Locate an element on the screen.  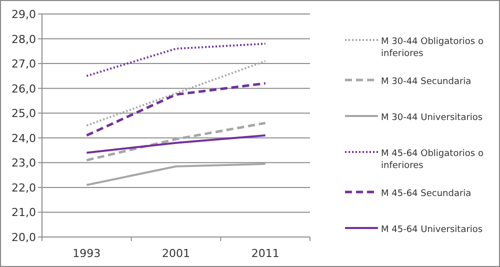
y-tick-label: 20,0 is located at coordinates (24, 237).